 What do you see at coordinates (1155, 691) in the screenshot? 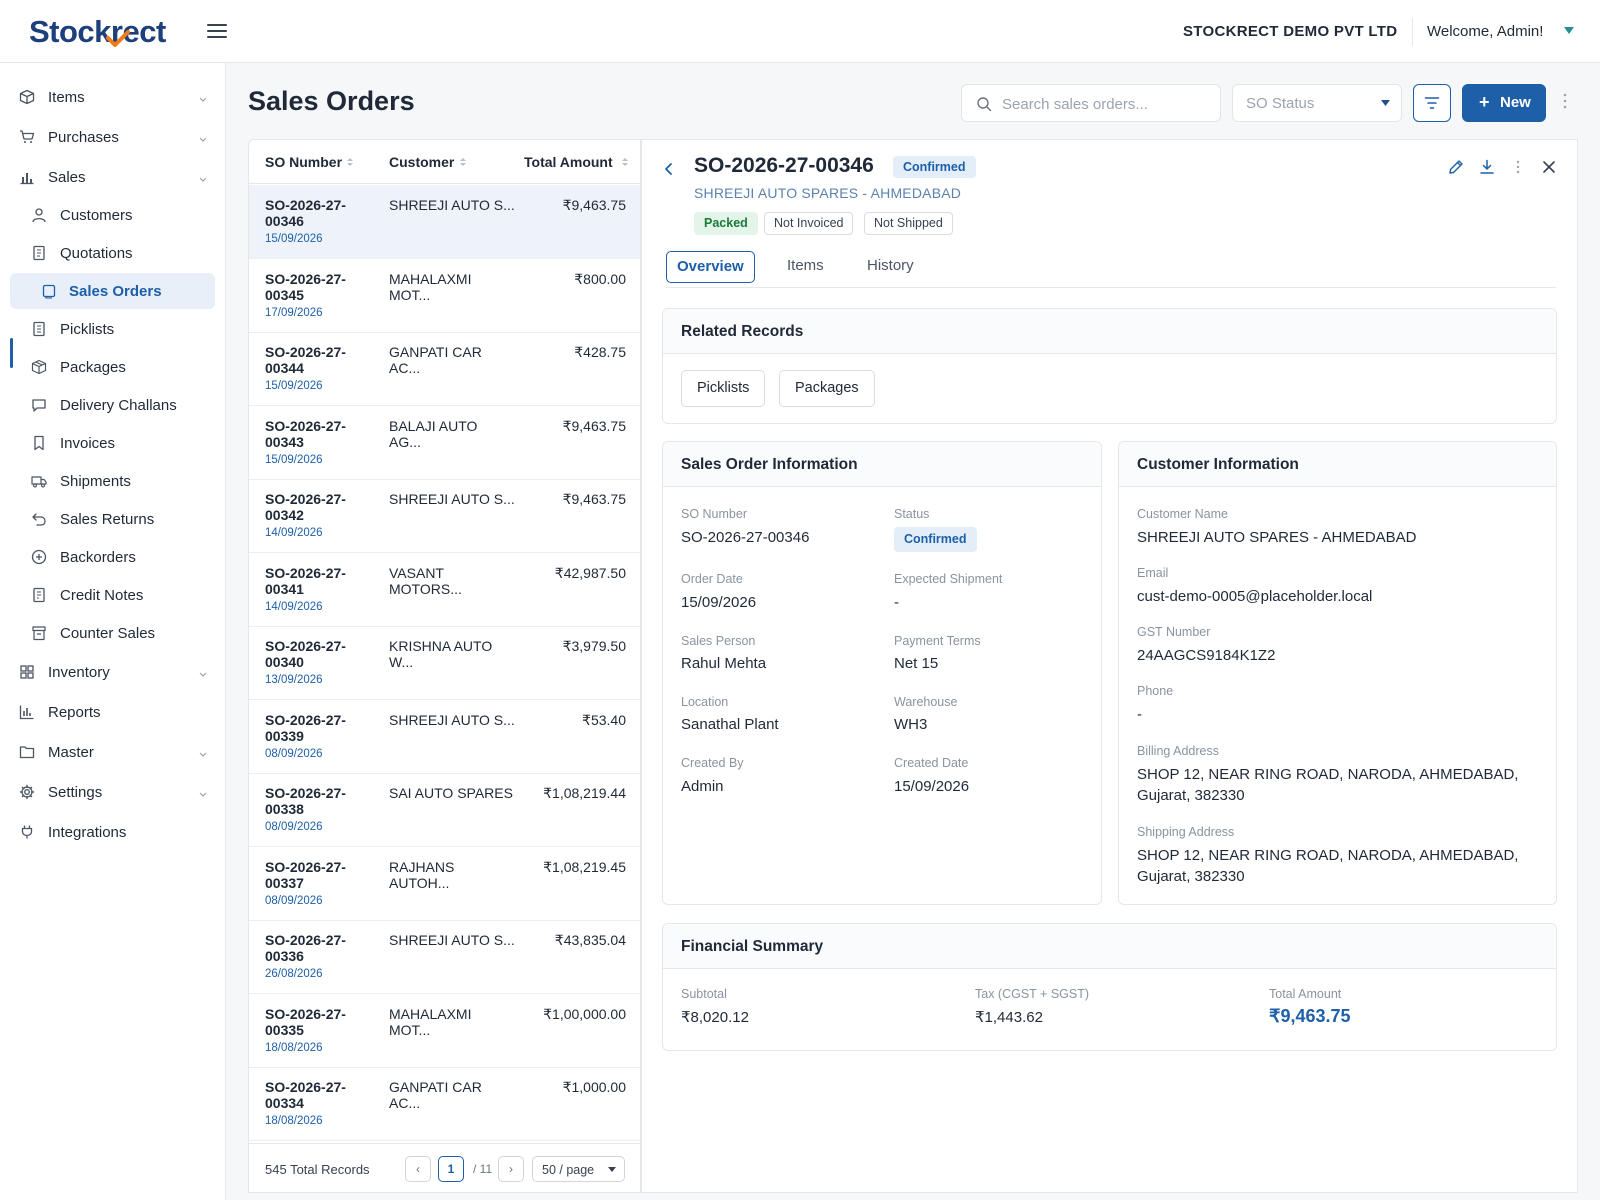
I see `field-label: Phone` at bounding box center [1155, 691].